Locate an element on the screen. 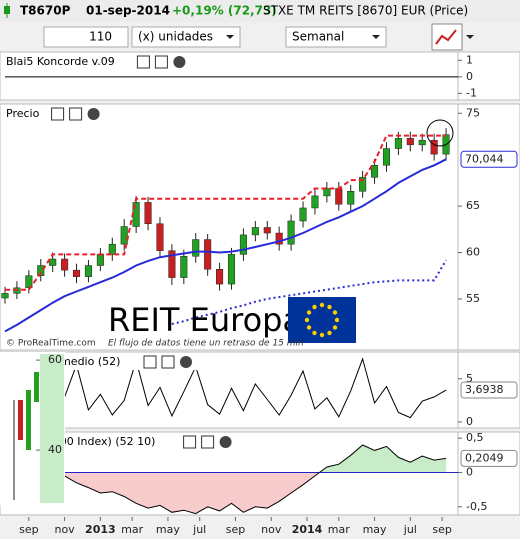  x-tick-label: 2014 is located at coordinates (307, 529).